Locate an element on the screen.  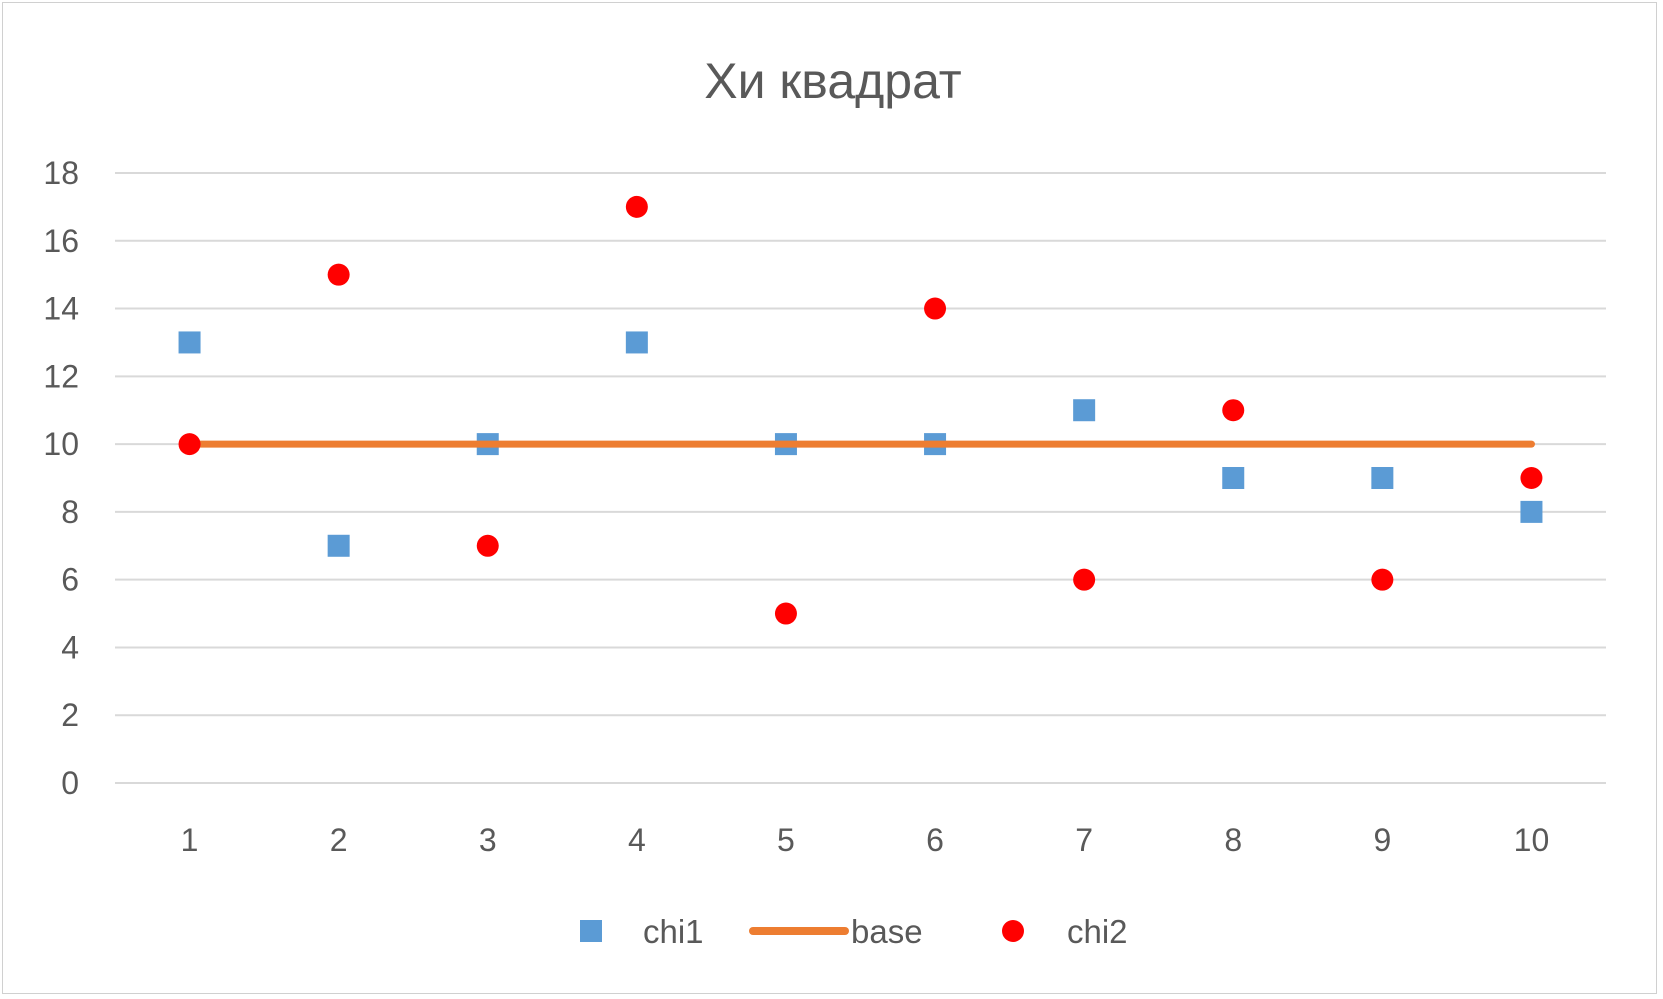
x-axis: 1 2 3 4 5 6 7 8 9 10 is located at coordinates (865, 840).